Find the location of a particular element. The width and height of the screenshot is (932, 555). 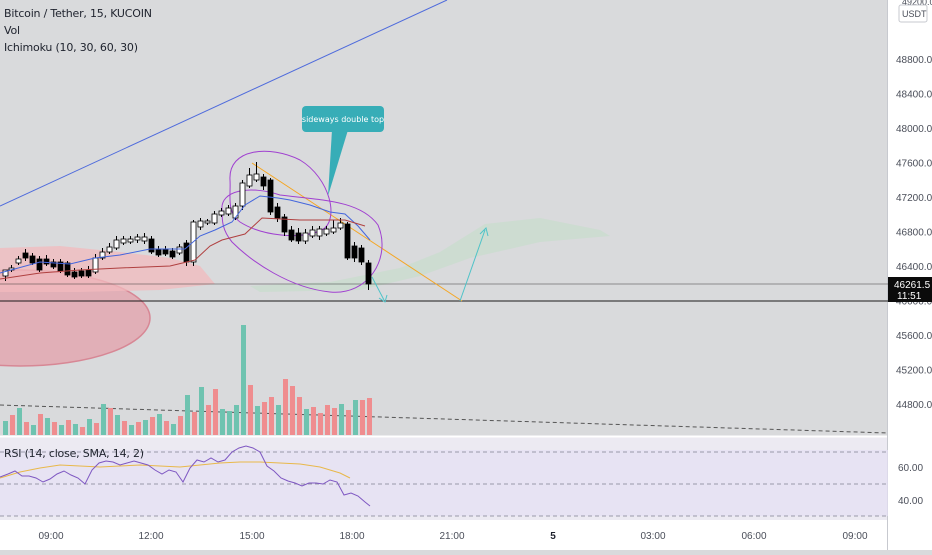

projection-arrow-up is located at coordinates (472, 265).